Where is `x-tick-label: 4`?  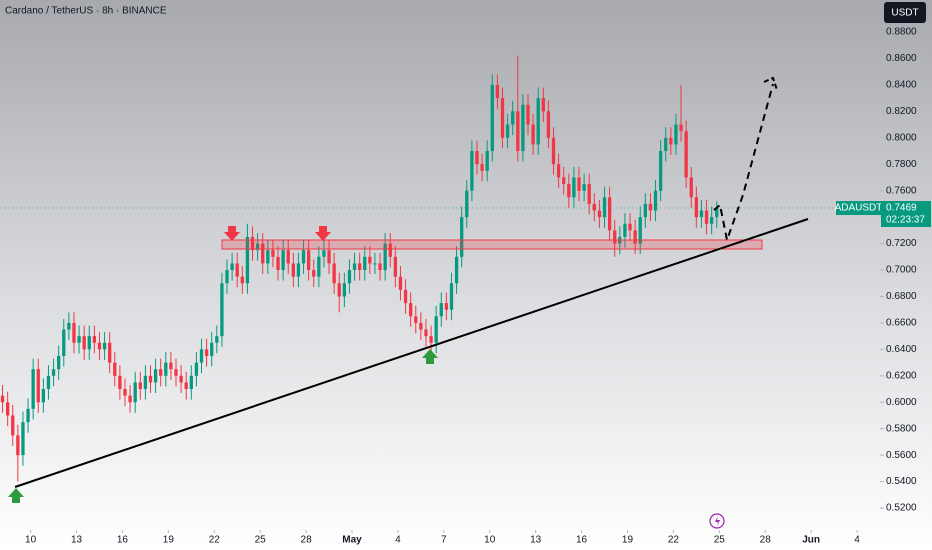 x-tick-label: 4 is located at coordinates (398, 540).